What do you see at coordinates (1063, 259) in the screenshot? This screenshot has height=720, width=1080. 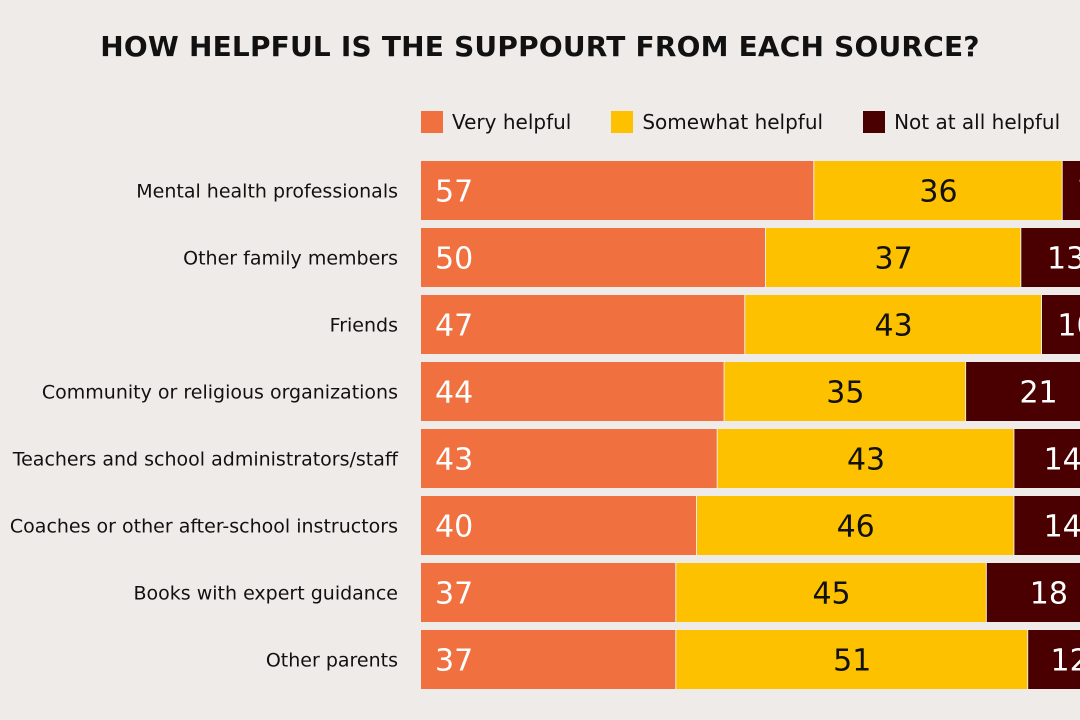 I see `data-label-not-helpful: 13` at bounding box center [1063, 259].